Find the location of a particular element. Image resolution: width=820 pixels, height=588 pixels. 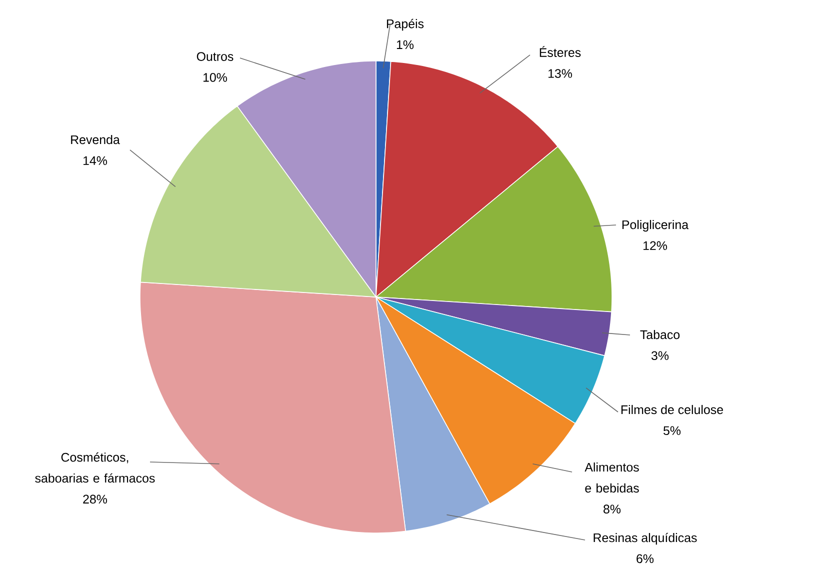

slice-label: Outros is located at coordinates (215, 56).